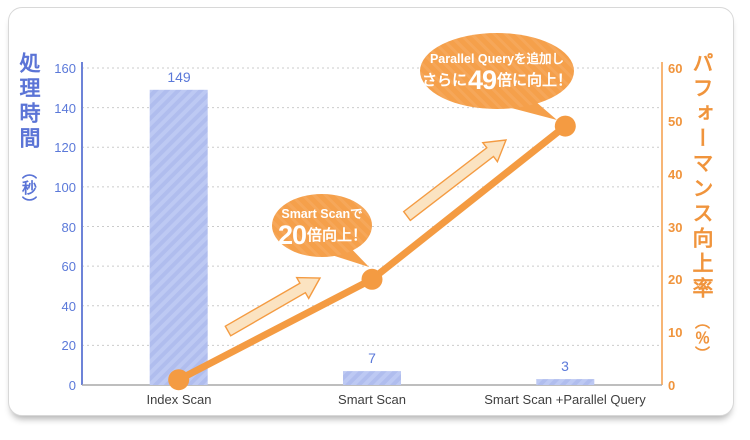 The width and height of the screenshot is (750, 440). What do you see at coordinates (675, 332) in the screenshot?
I see `right-axis-tick-label: 10` at bounding box center [675, 332].